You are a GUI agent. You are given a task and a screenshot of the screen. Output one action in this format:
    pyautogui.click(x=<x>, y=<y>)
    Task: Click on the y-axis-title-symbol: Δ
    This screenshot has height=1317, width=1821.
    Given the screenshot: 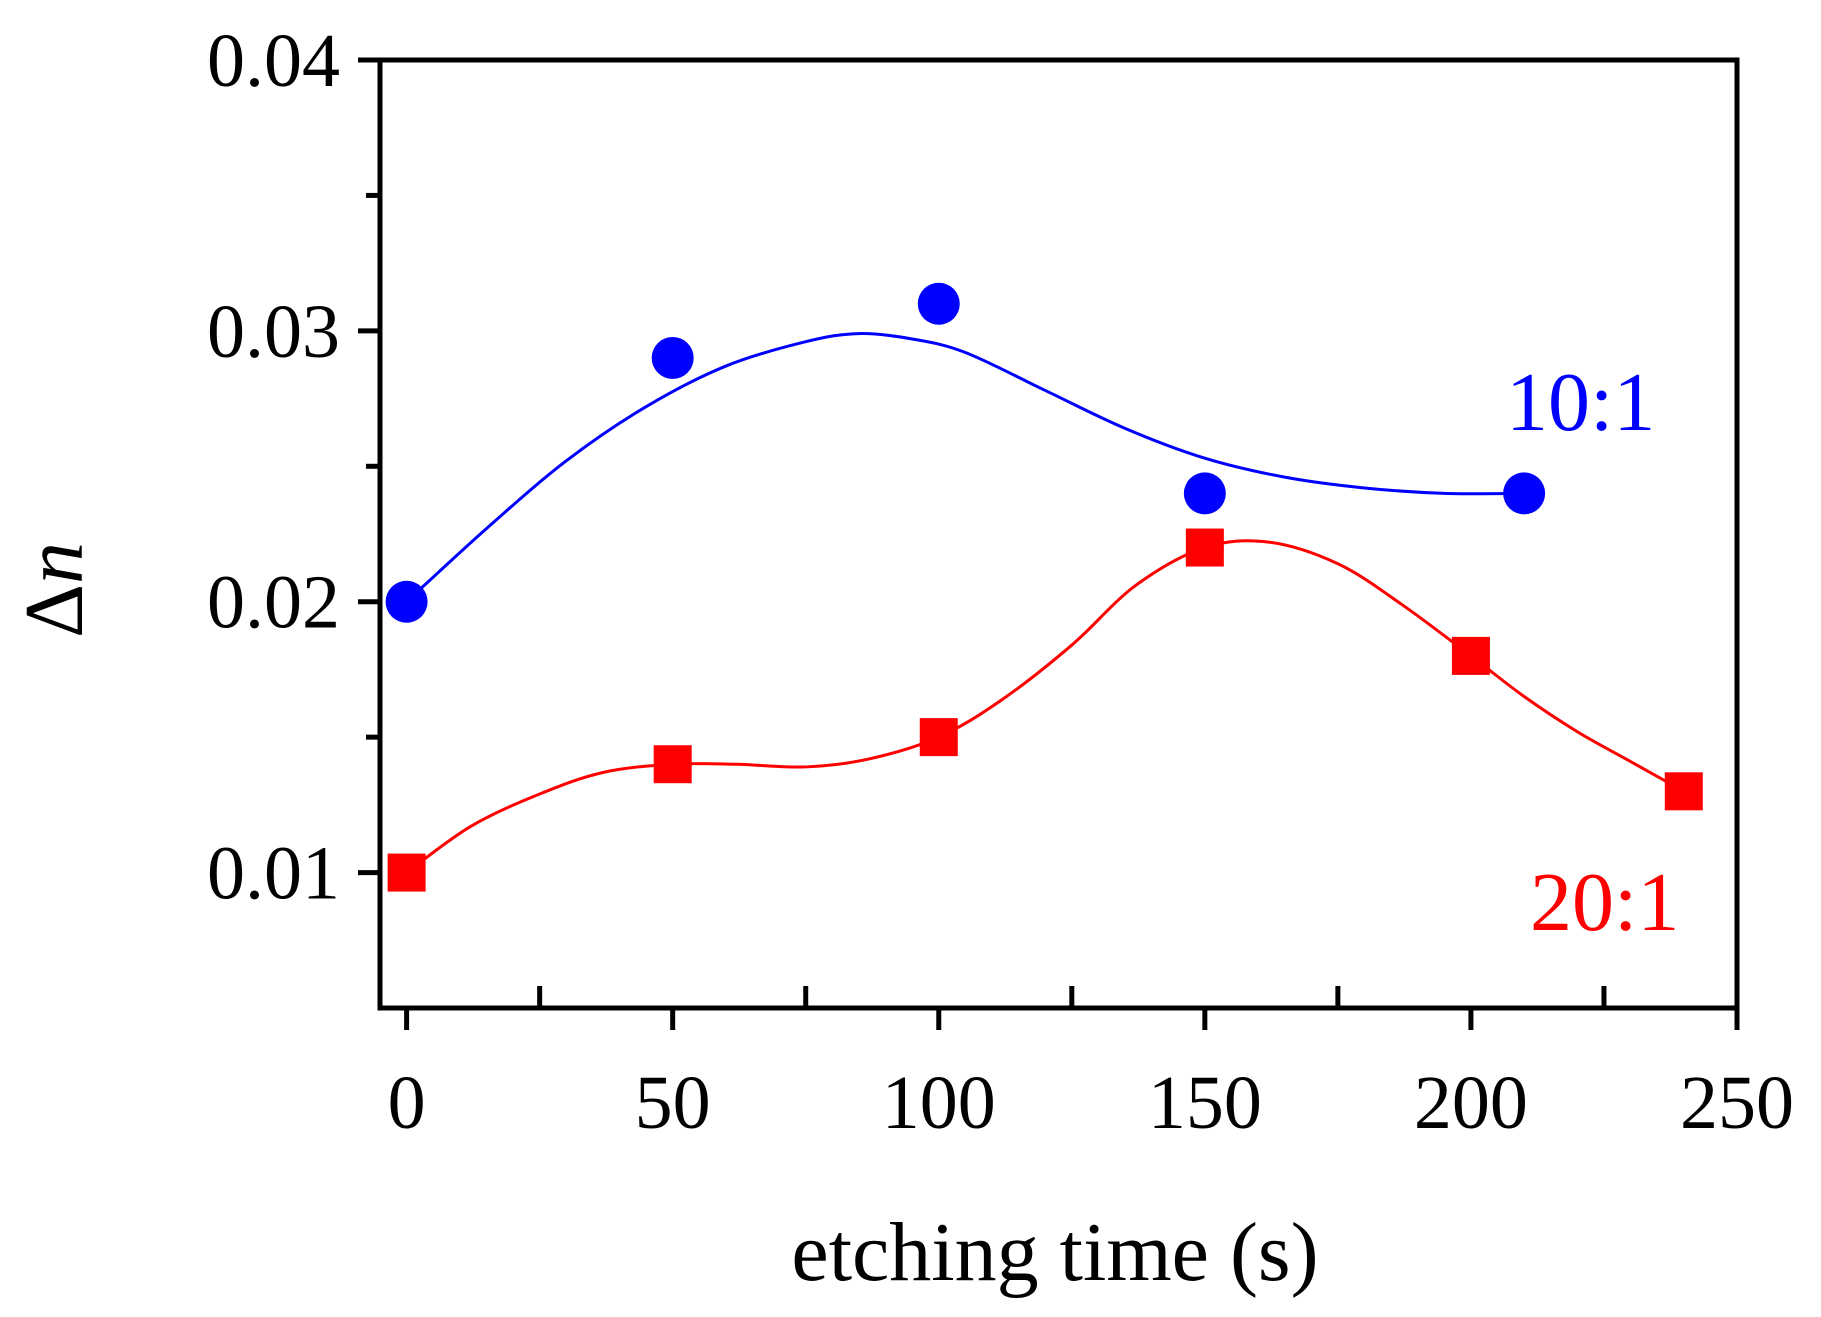 What is the action you would take?
    pyautogui.click(x=54, y=611)
    